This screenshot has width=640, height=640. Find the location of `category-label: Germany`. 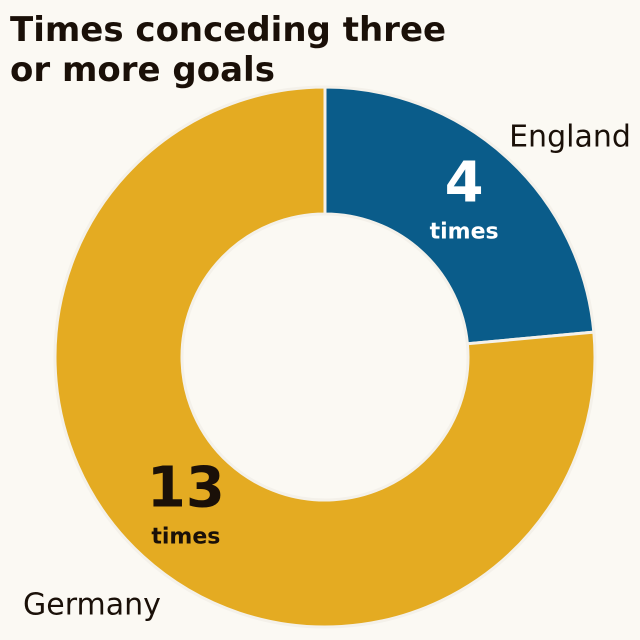

category-label: Germany is located at coordinates (92, 605).